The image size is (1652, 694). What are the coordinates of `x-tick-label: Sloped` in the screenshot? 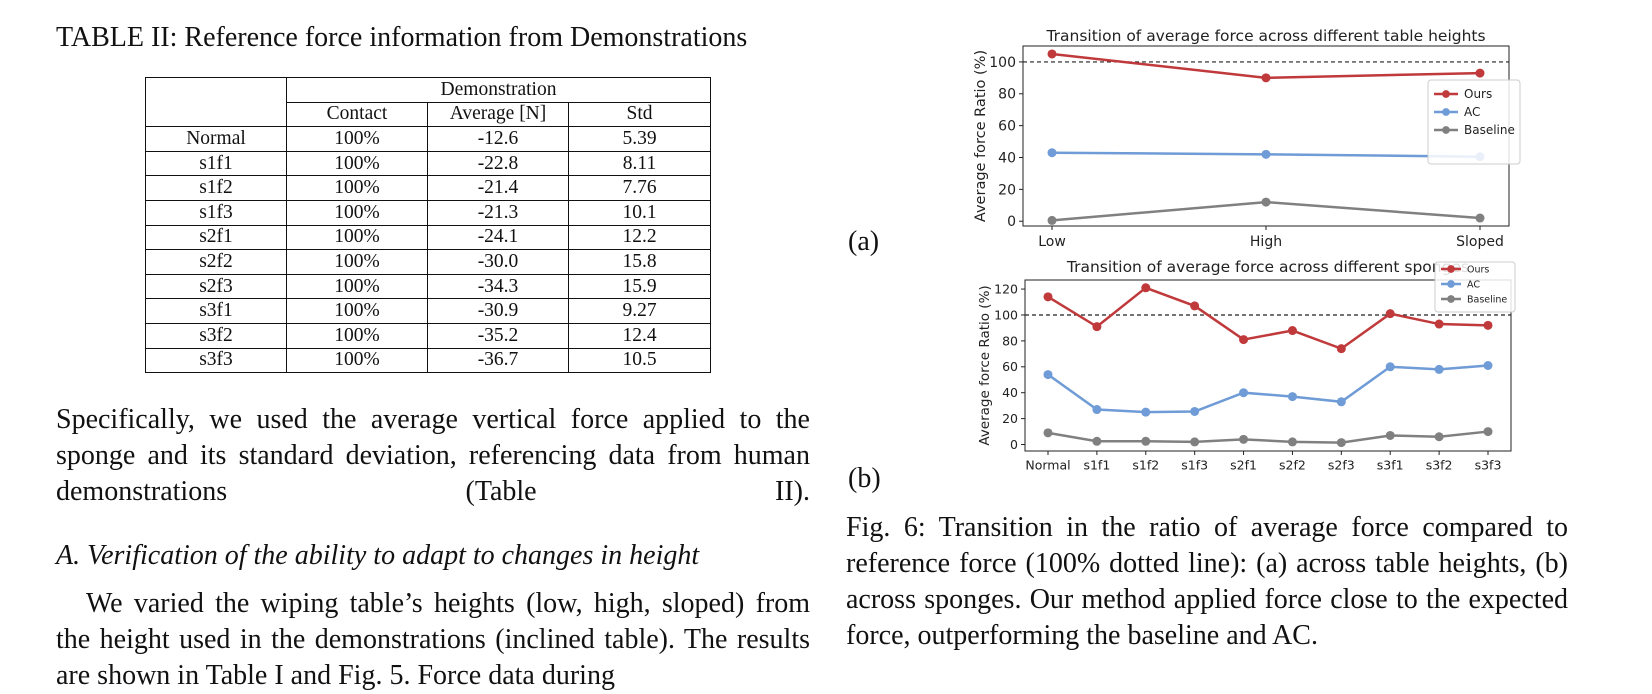 It's located at (1480, 242).